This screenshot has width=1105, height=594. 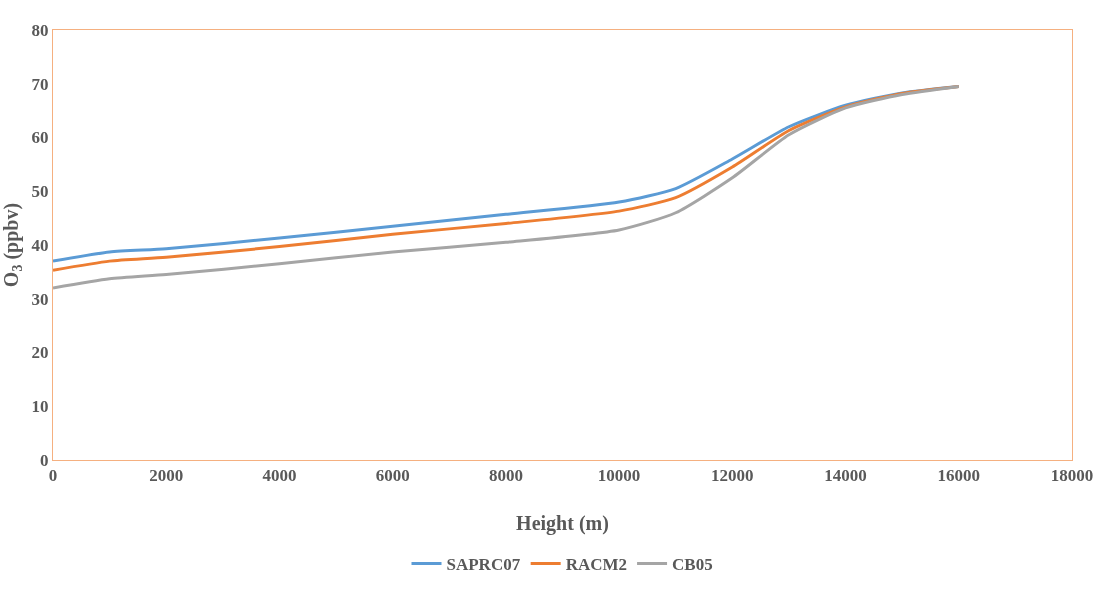 I want to click on x-tick-label: 10000, so click(x=619, y=476).